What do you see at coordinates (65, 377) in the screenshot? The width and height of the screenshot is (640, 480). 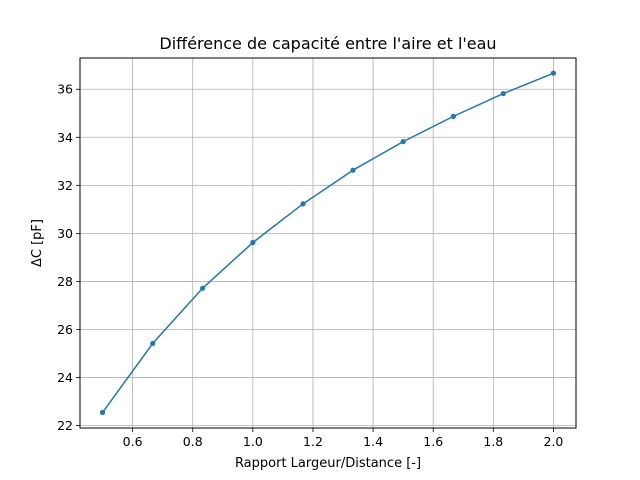 I see `y-tick-label: 24` at bounding box center [65, 377].